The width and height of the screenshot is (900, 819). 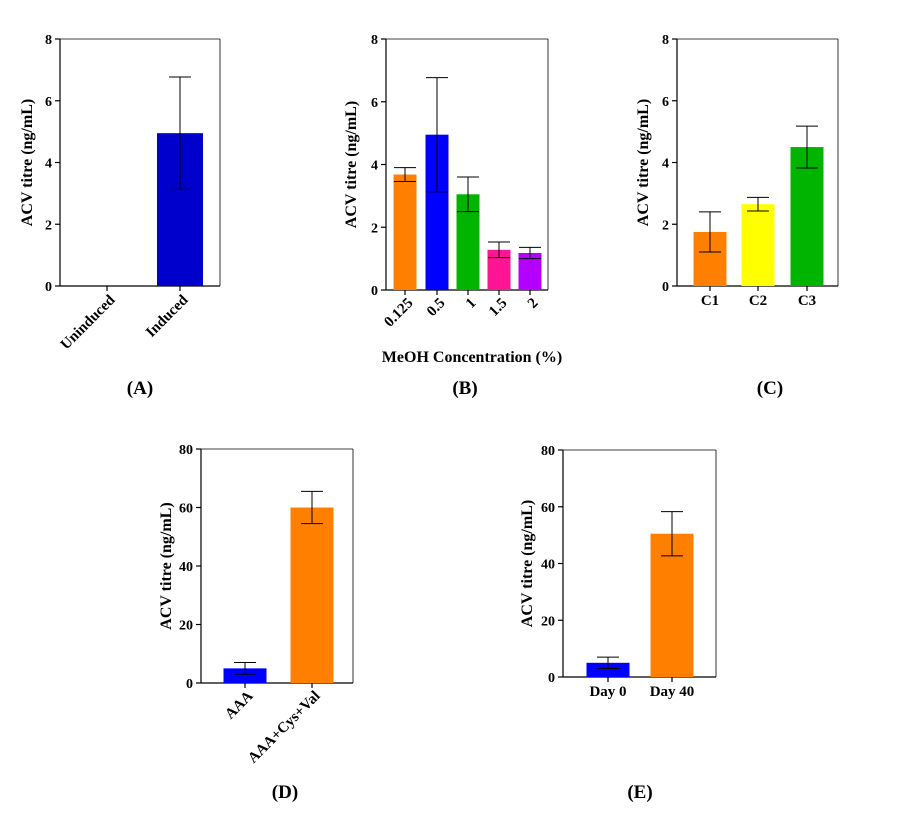 I want to click on x-category-label: AAA, so click(x=239, y=705).